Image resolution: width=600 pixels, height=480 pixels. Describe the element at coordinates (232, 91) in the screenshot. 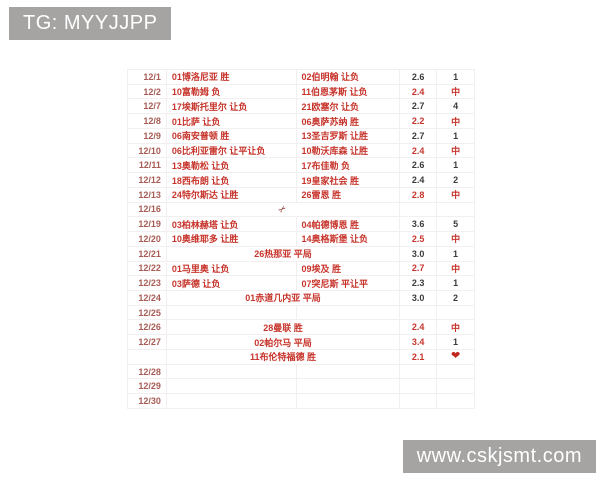

I see `match-cell-left: 10富勒姆 负` at that location.